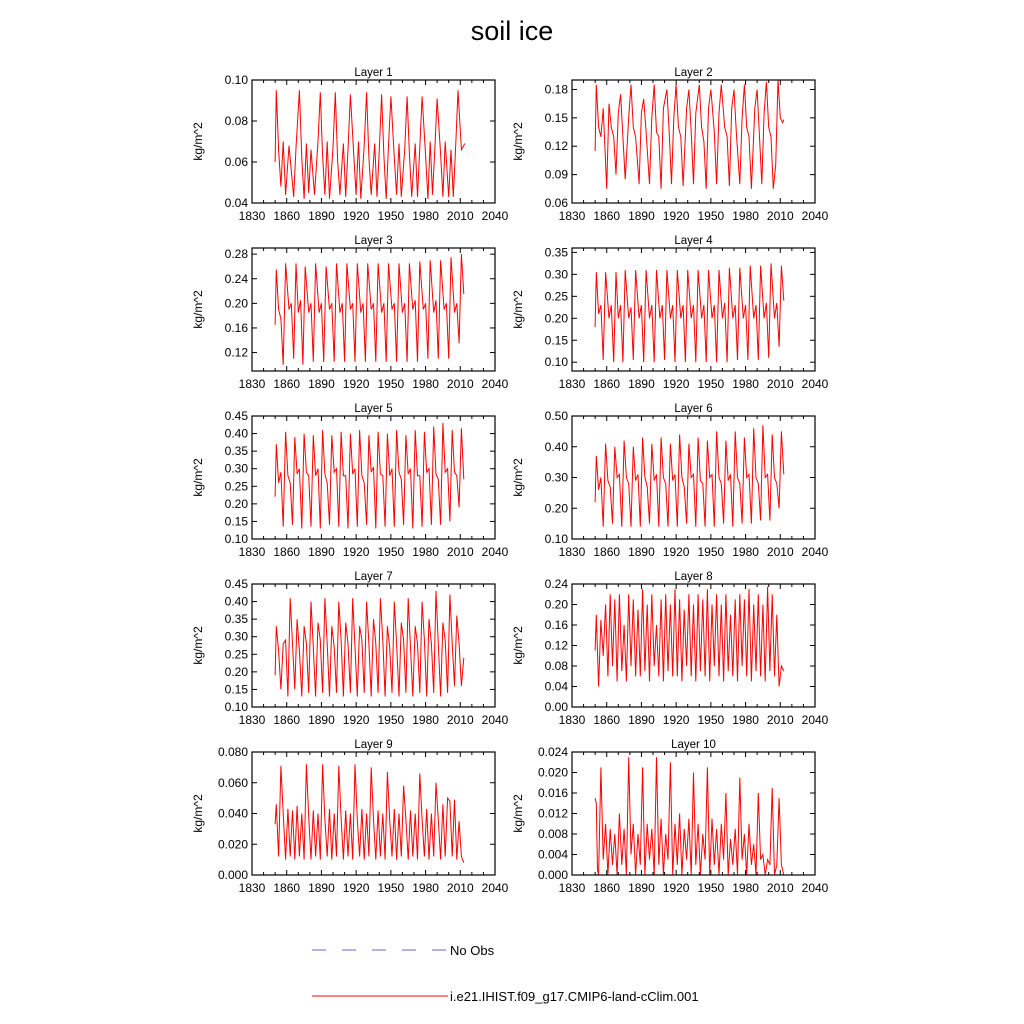 This screenshot has width=1024, height=1024. What do you see at coordinates (693, 745) in the screenshot?
I see `panel-title: Layer 10` at bounding box center [693, 745].